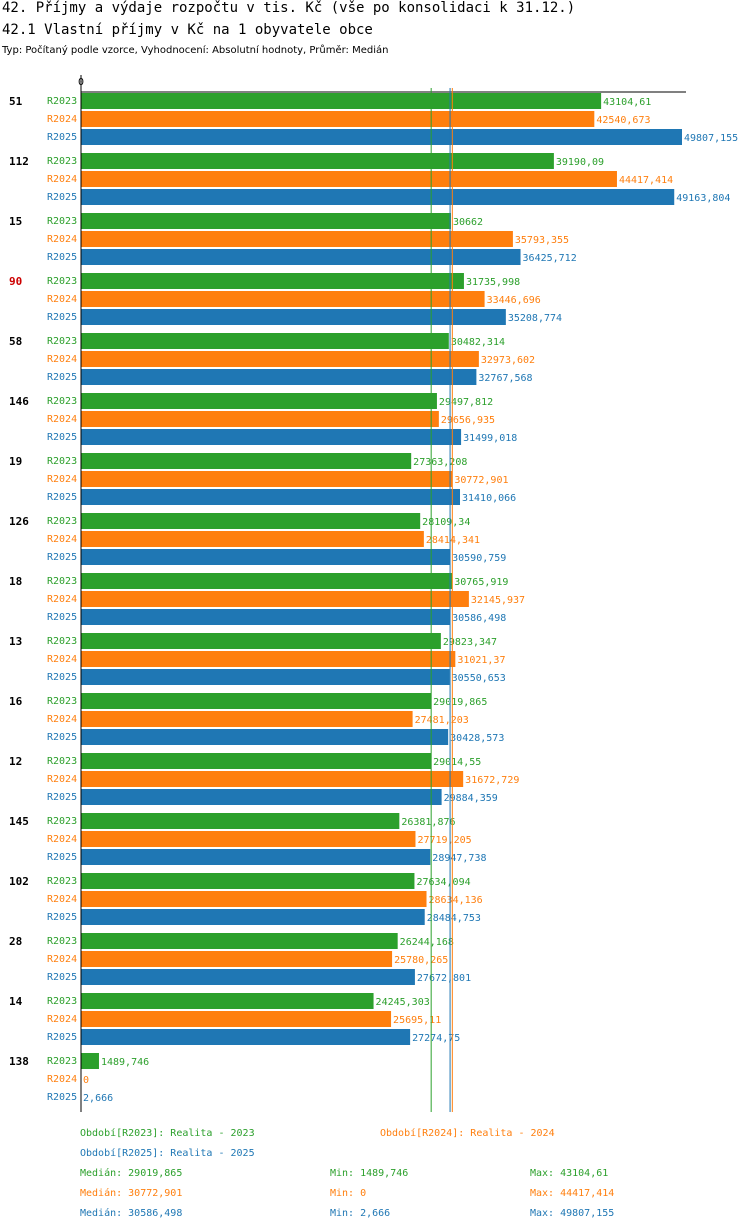 The height and width of the screenshot is (1232, 750). What do you see at coordinates (453, 540) in the screenshot?
I see `data-label: 28414,341` at bounding box center [453, 540].